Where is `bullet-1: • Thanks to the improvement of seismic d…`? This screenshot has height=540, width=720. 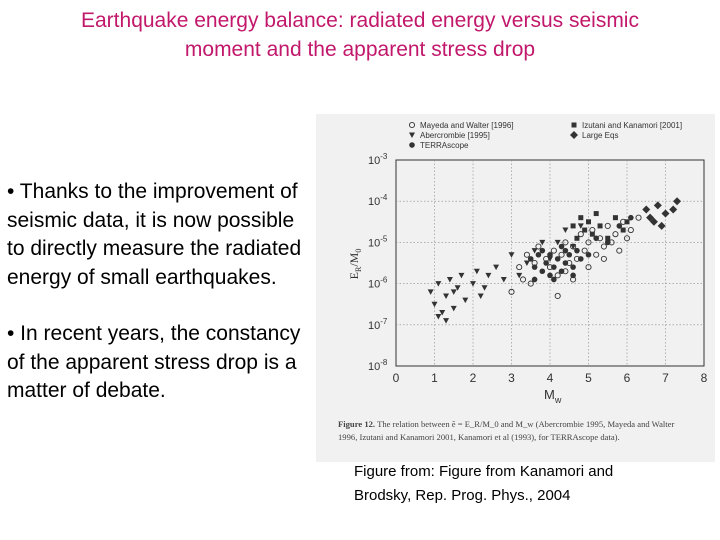
bullet-1: • Thanks to the improvement of seismic d… is located at coordinates (154, 234).